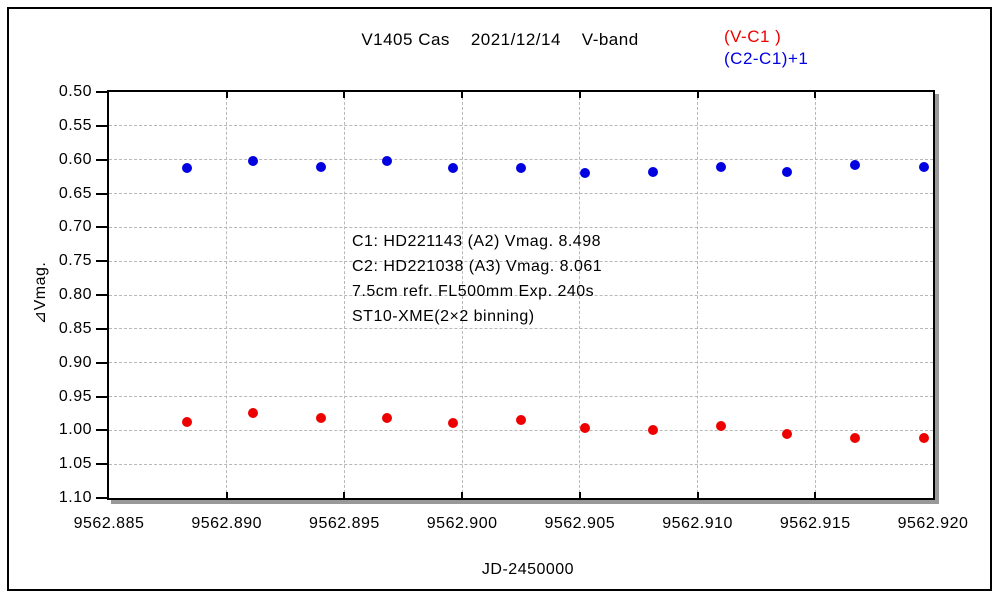 The width and height of the screenshot is (1000, 600). I want to click on annotation-line-telescope: 7.5cm refr. FL500mm Exp. 240s, so click(473, 291).